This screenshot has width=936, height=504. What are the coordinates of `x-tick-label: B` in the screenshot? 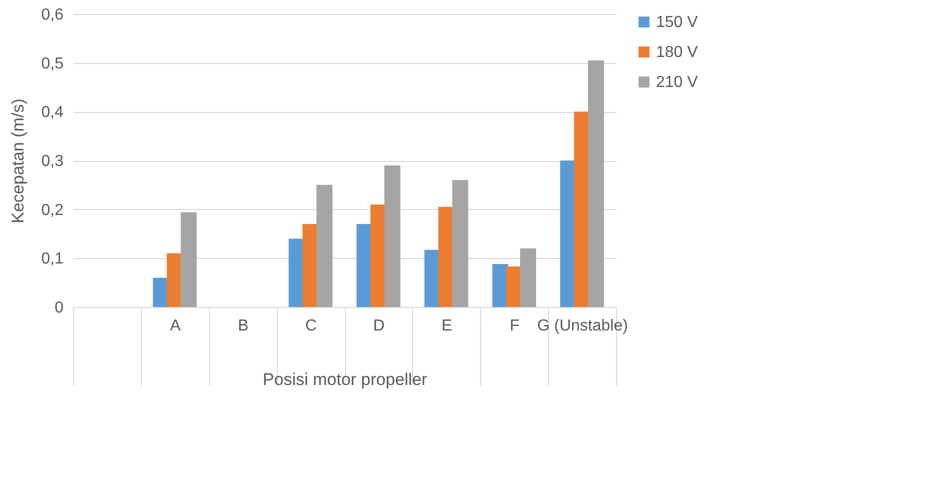 It's located at (243, 326).